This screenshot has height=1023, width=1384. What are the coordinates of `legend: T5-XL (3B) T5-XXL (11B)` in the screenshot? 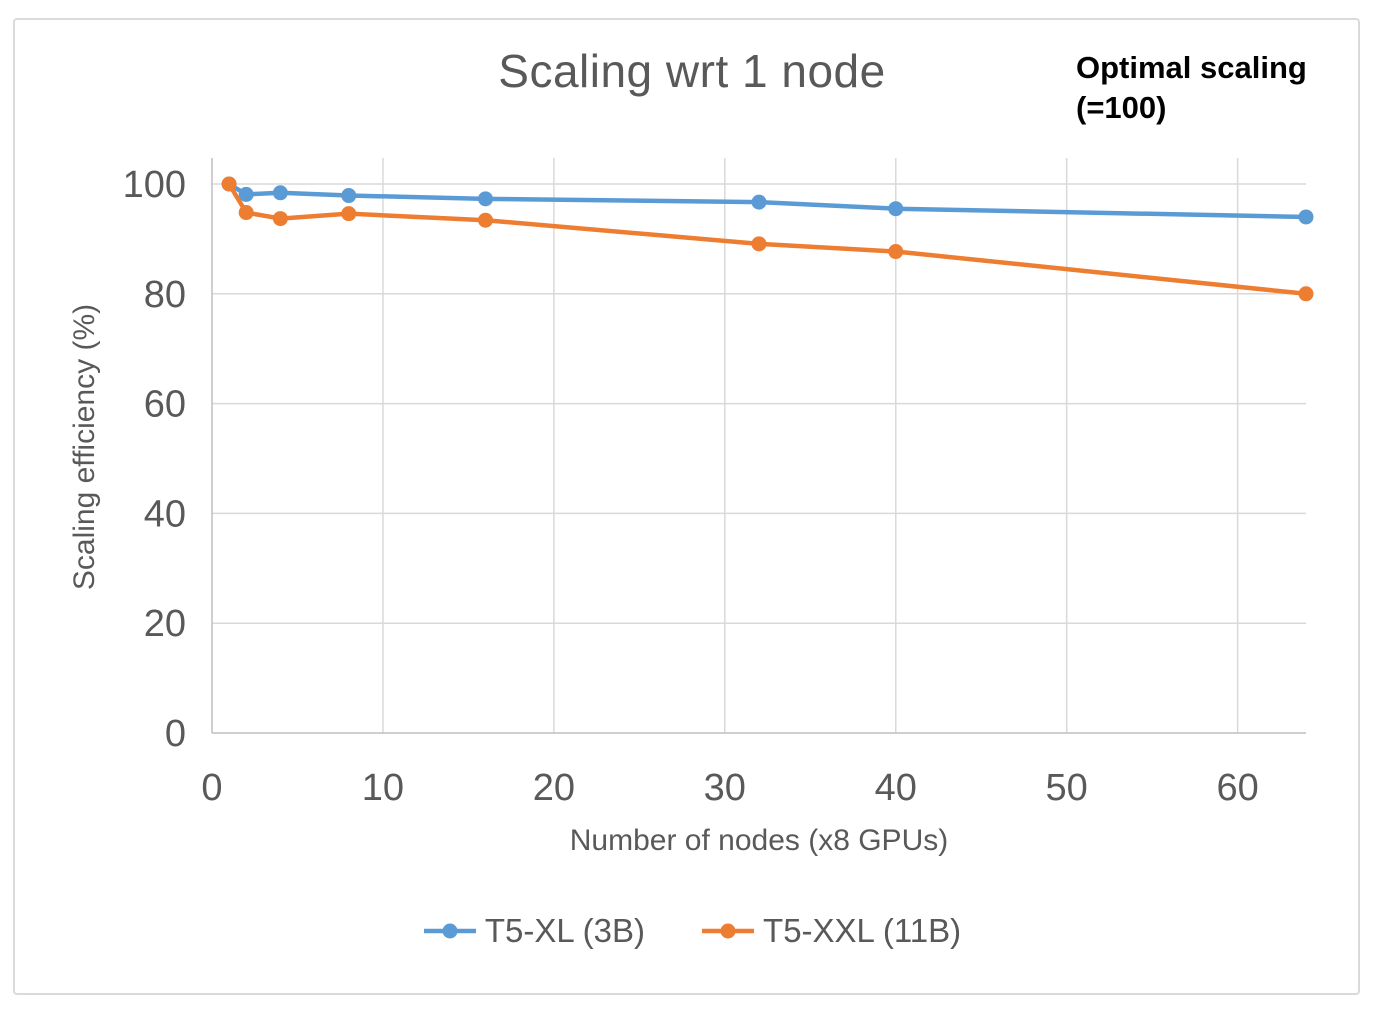 It's located at (692, 931).